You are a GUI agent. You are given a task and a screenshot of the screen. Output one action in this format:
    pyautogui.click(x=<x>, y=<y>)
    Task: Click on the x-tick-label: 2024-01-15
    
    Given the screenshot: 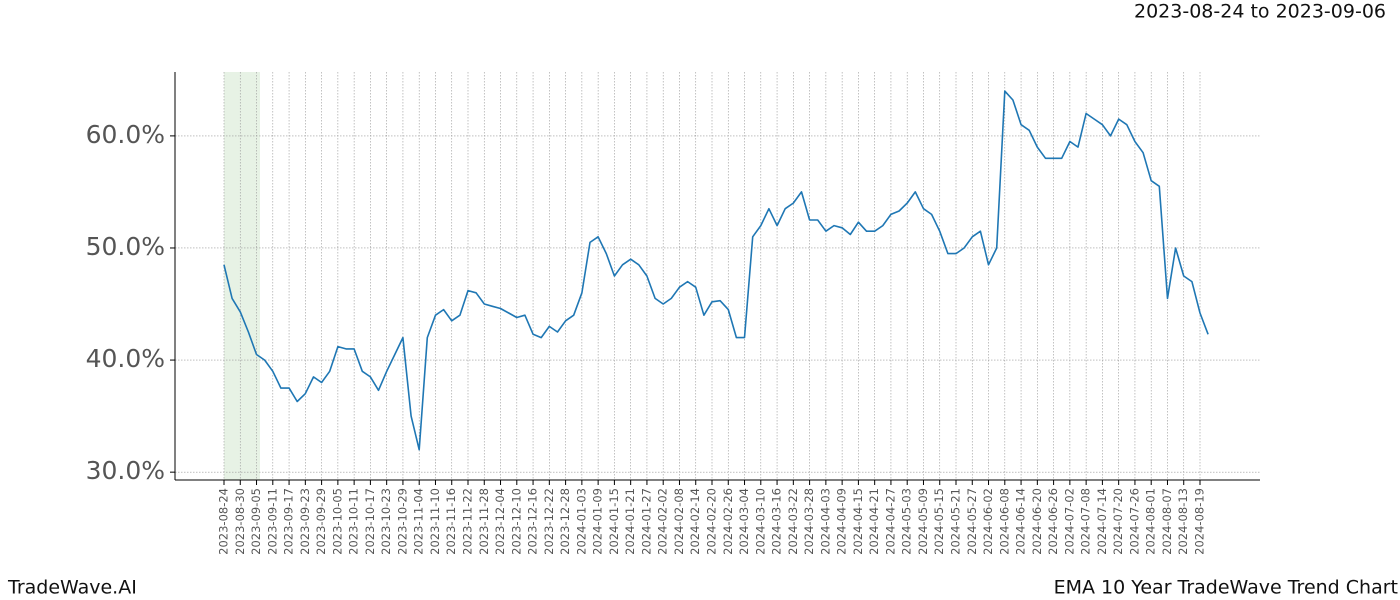 What is the action you would take?
    pyautogui.click(x=614, y=521)
    